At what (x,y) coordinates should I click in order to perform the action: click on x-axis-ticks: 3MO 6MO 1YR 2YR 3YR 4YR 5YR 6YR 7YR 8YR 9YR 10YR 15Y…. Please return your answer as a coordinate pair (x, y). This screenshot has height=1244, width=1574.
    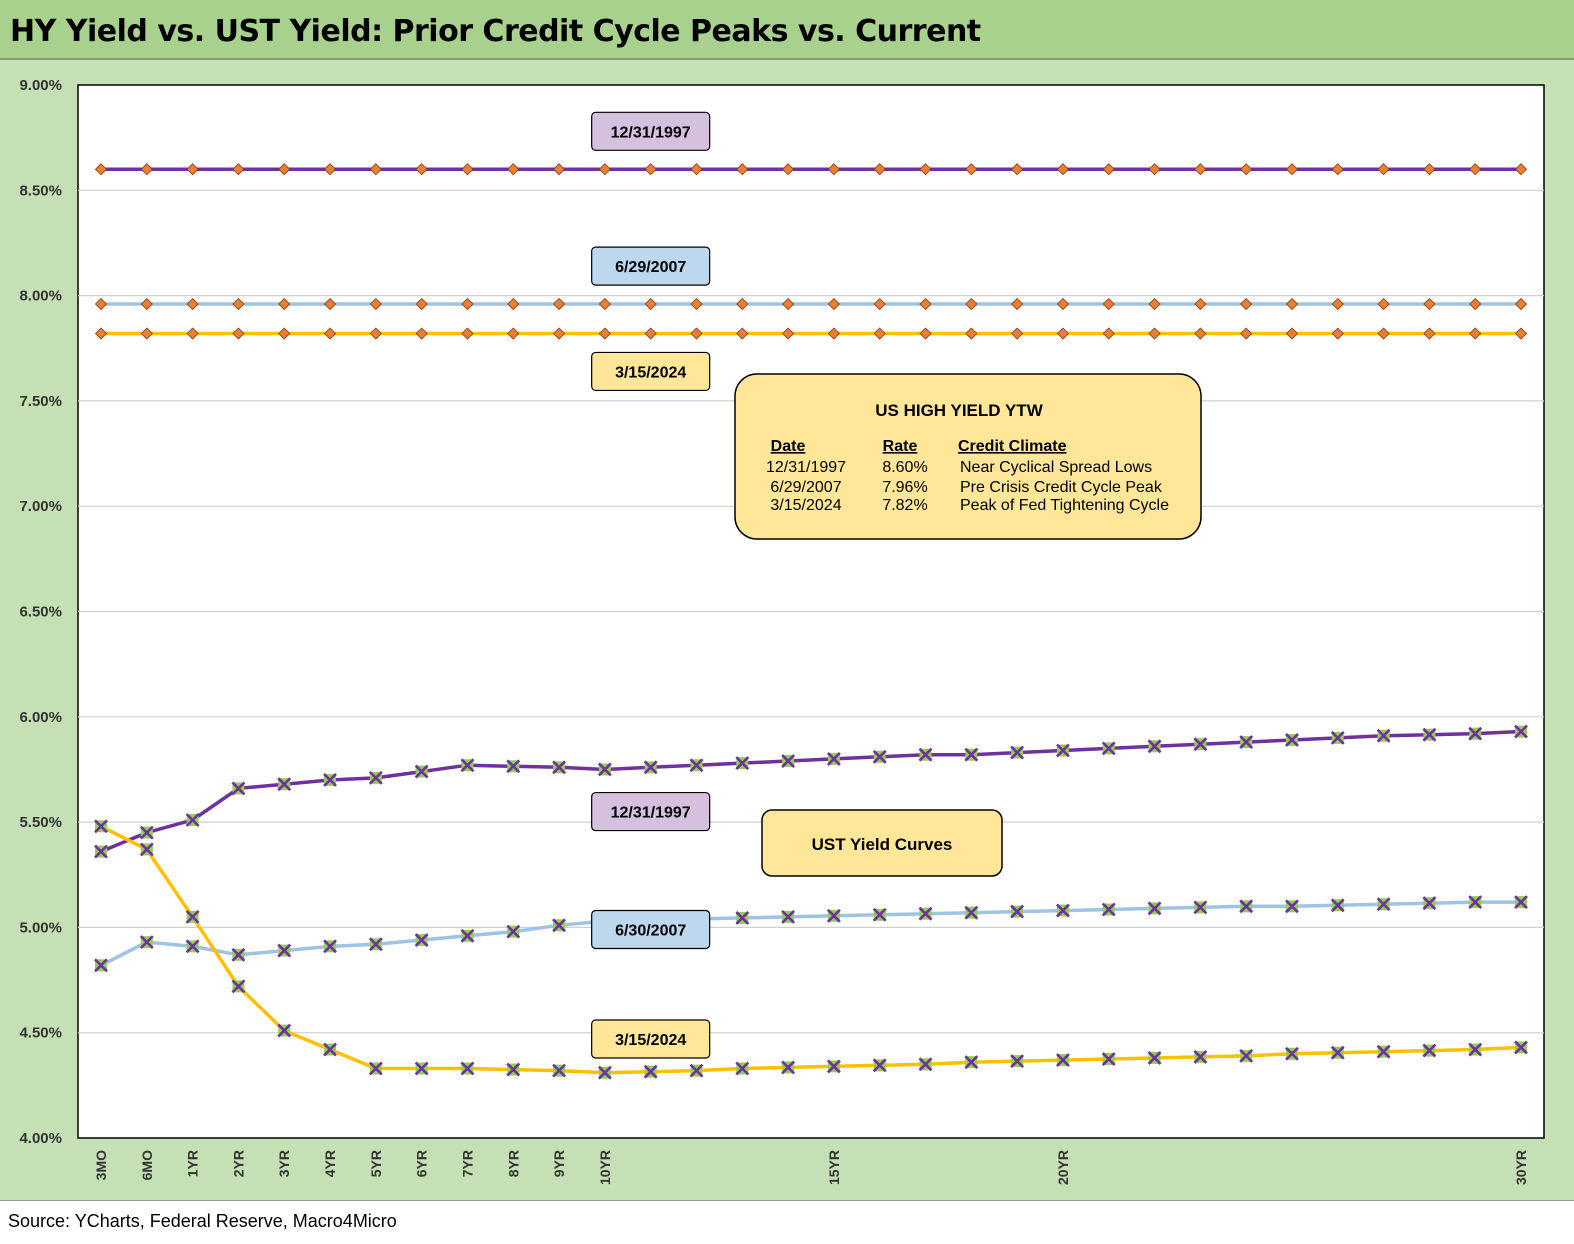
    Looking at the image, I should click on (811, 1167).